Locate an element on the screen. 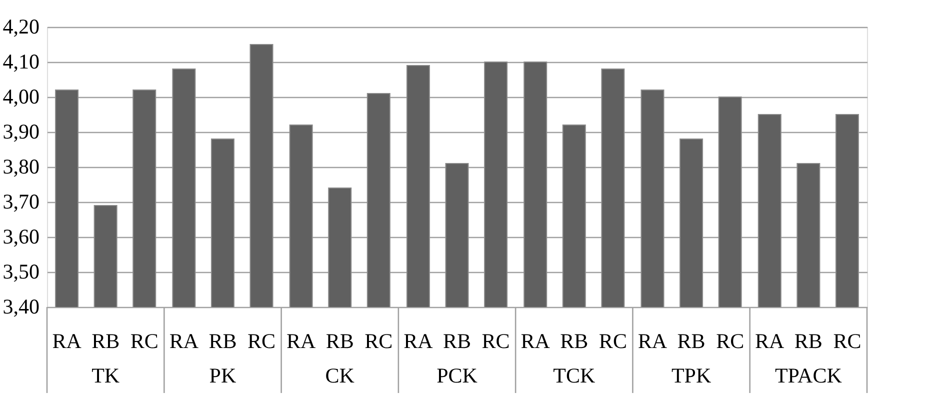  x-tick-label: TPACK is located at coordinates (808, 376).